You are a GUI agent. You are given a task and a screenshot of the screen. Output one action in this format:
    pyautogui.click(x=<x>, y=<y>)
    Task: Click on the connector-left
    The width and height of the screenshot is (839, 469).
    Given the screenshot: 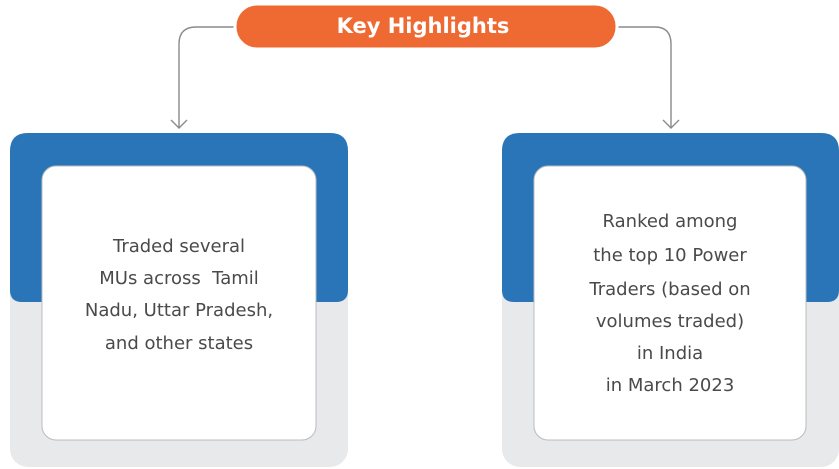 What is the action you would take?
    pyautogui.click(x=208, y=77)
    